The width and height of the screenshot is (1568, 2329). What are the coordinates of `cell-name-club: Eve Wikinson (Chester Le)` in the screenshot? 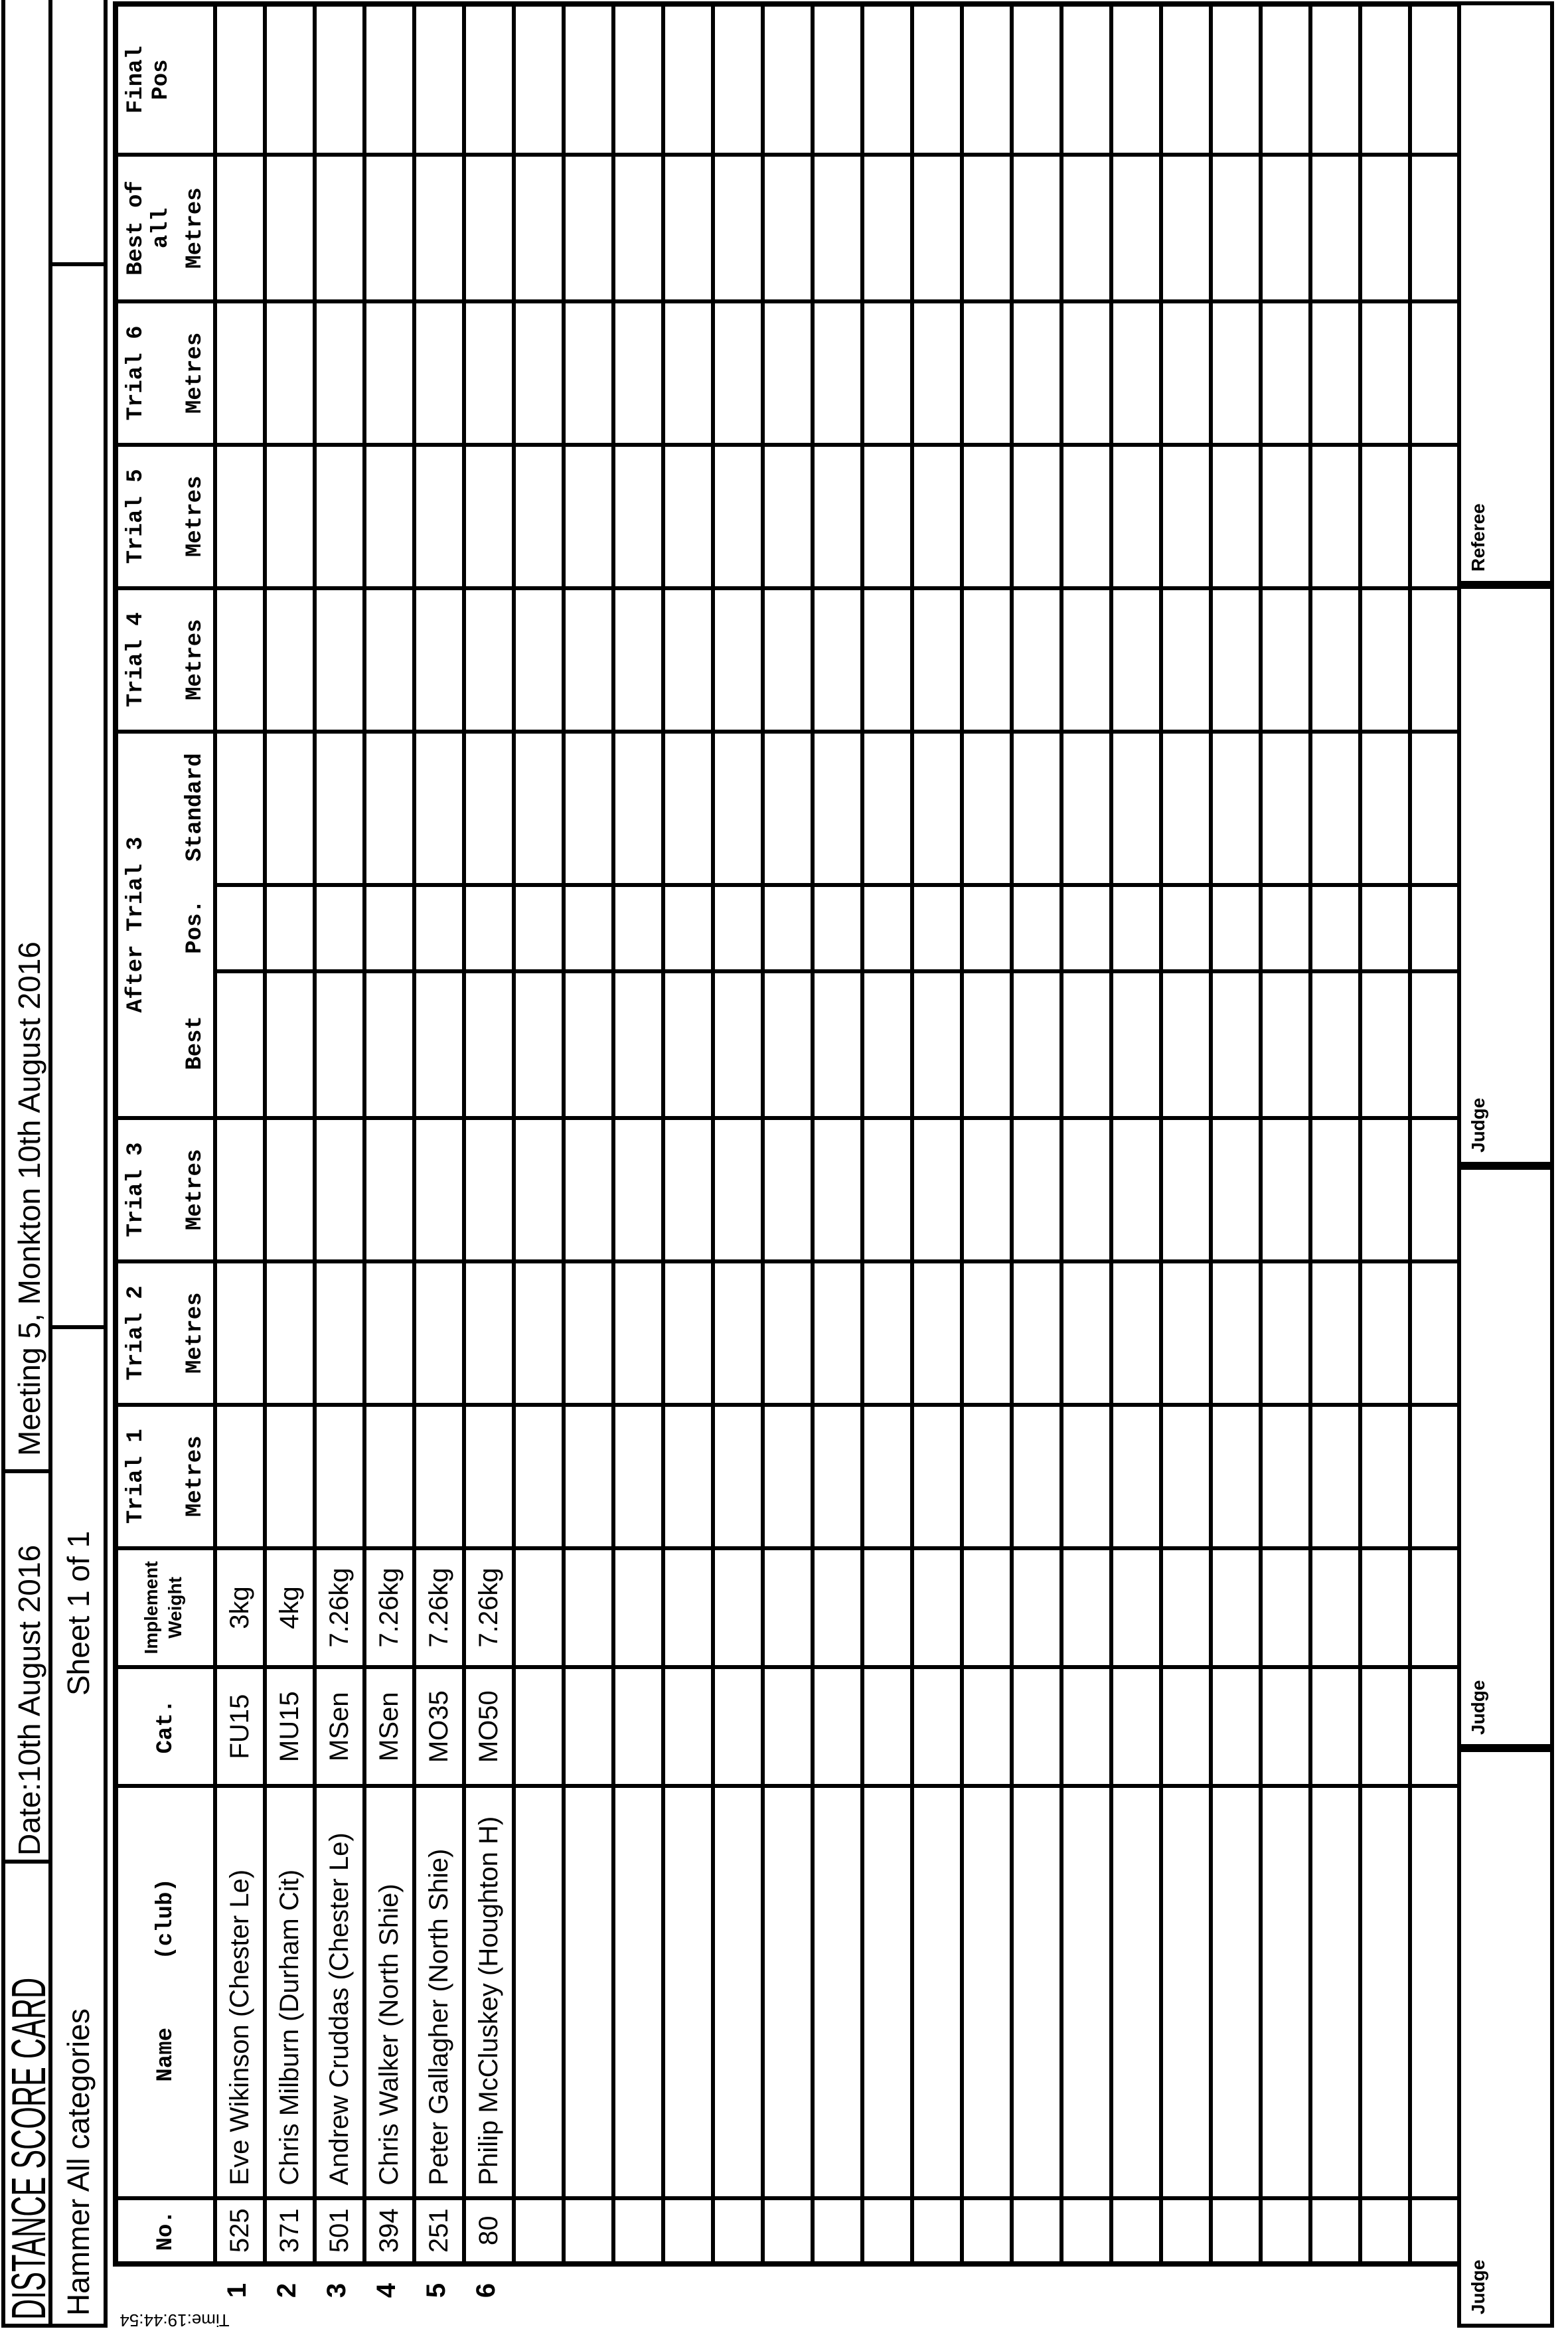 It's located at (240, 1992).